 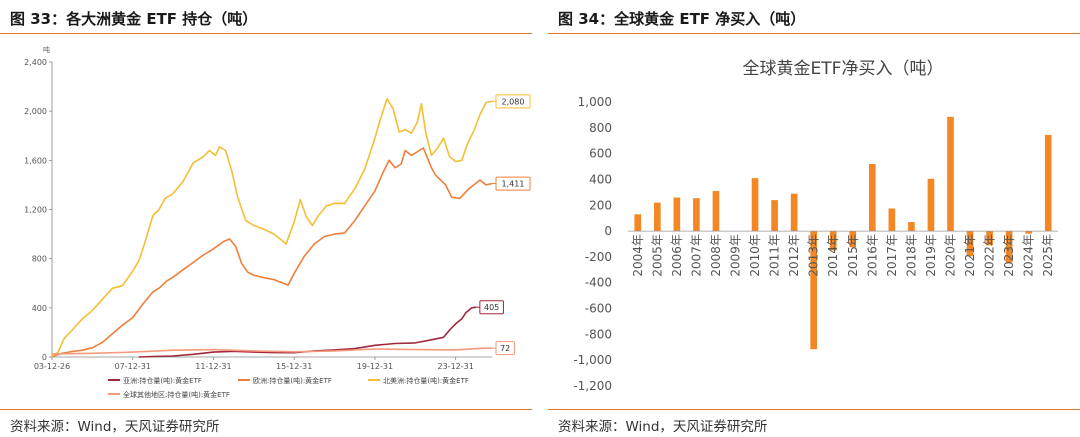 I want to click on x-tick-label: 23-12-31, so click(x=456, y=366).